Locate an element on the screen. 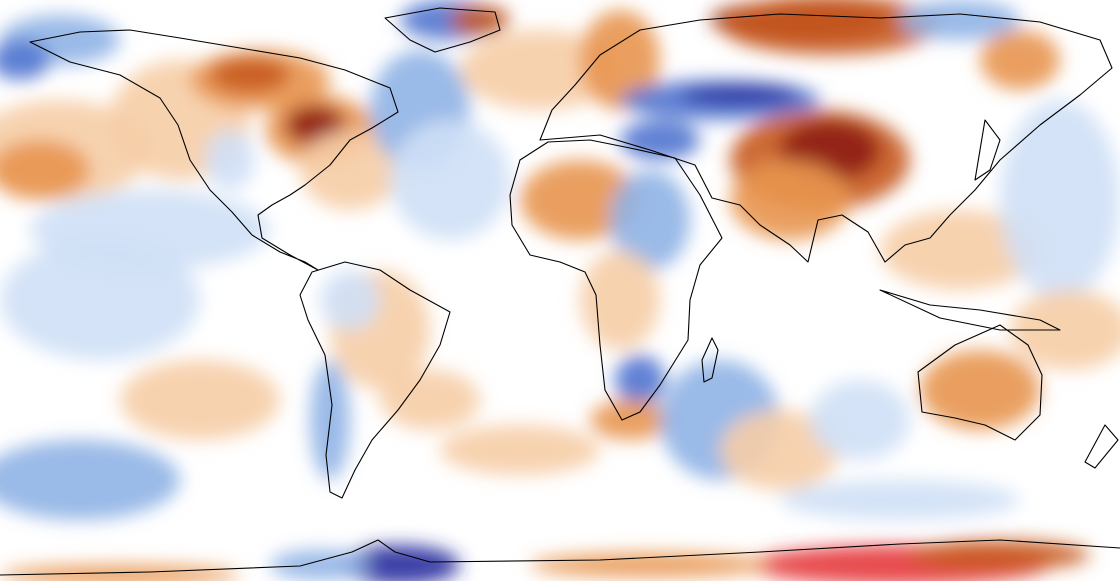 This screenshot has width=1120, height=581. australia-outline is located at coordinates (980, 382).